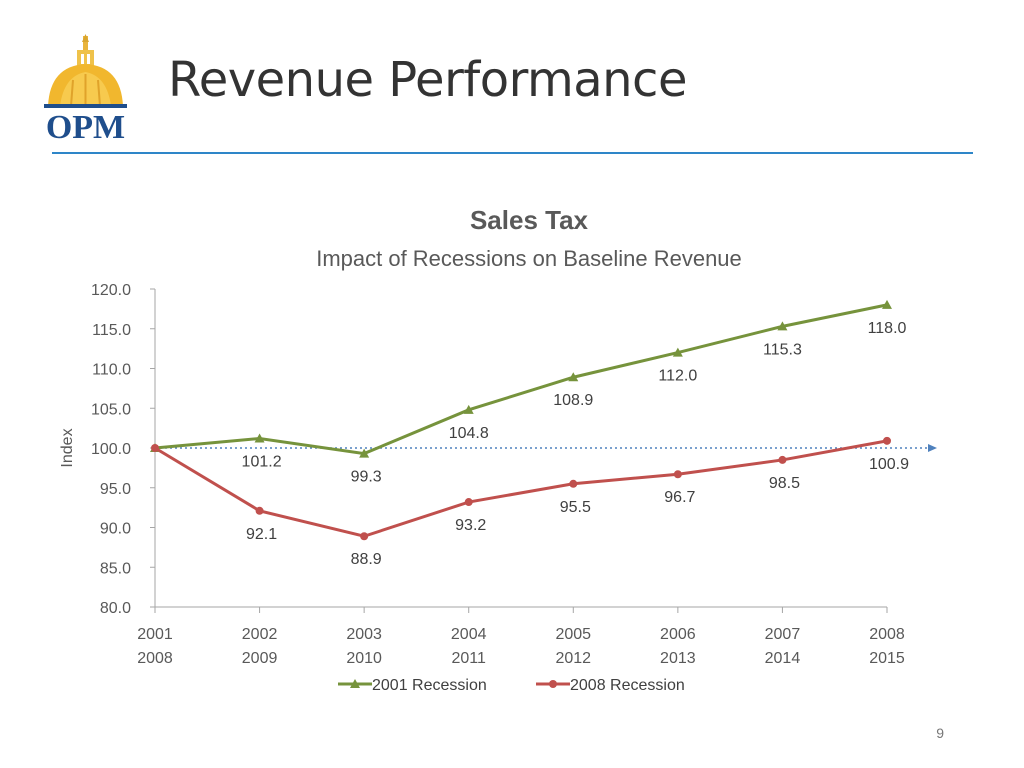 This screenshot has width=1024, height=768. What do you see at coordinates (679, 497) in the screenshot?
I see `data-label-2008: 96.7` at bounding box center [679, 497].